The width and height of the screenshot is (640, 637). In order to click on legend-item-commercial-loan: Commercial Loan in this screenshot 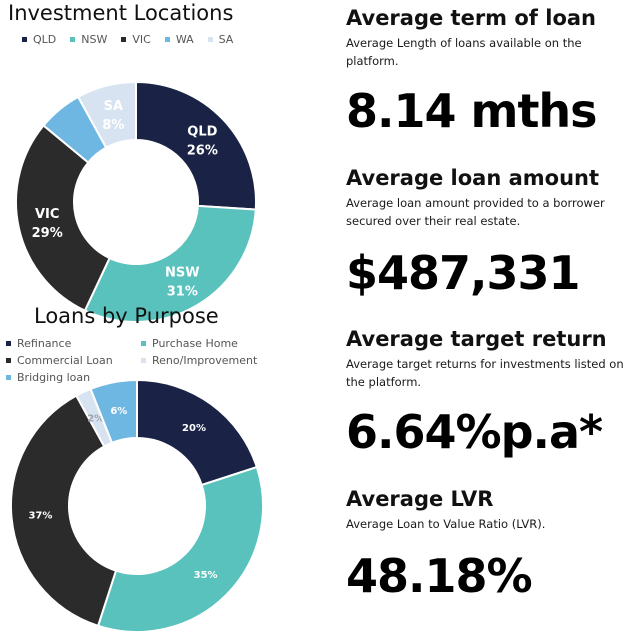, I will do `click(73, 360)`.